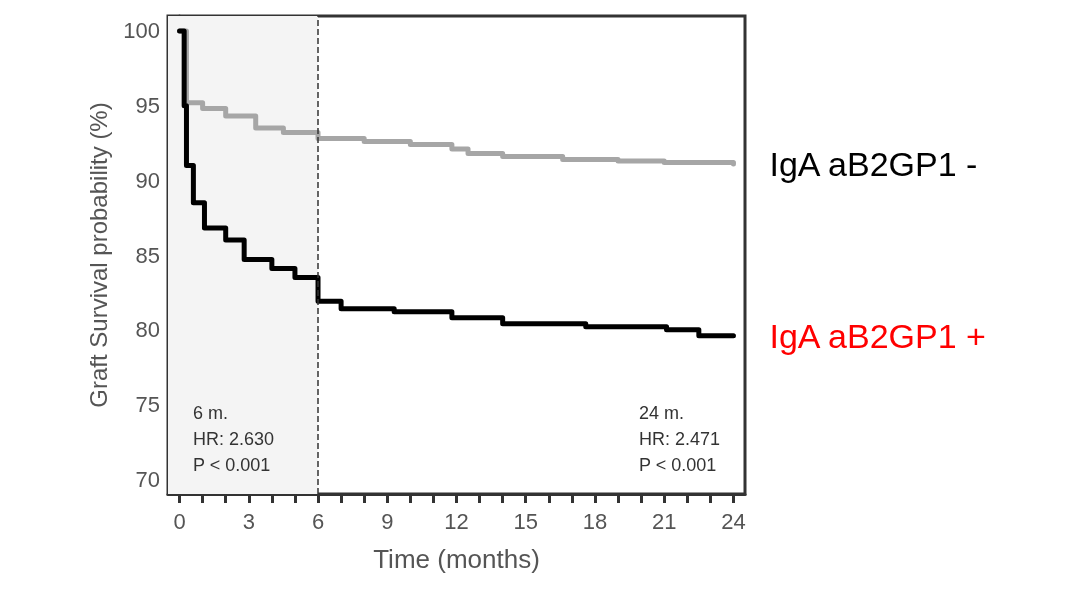 The image size is (1078, 593). Describe the element at coordinates (456, 521) in the screenshot. I see `x-tick-label: 12` at that location.